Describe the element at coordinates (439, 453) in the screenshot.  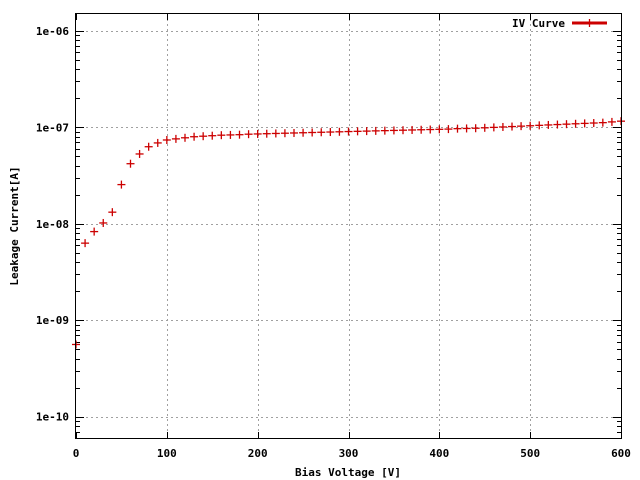
I see `x-tick-label: 400` at that location.